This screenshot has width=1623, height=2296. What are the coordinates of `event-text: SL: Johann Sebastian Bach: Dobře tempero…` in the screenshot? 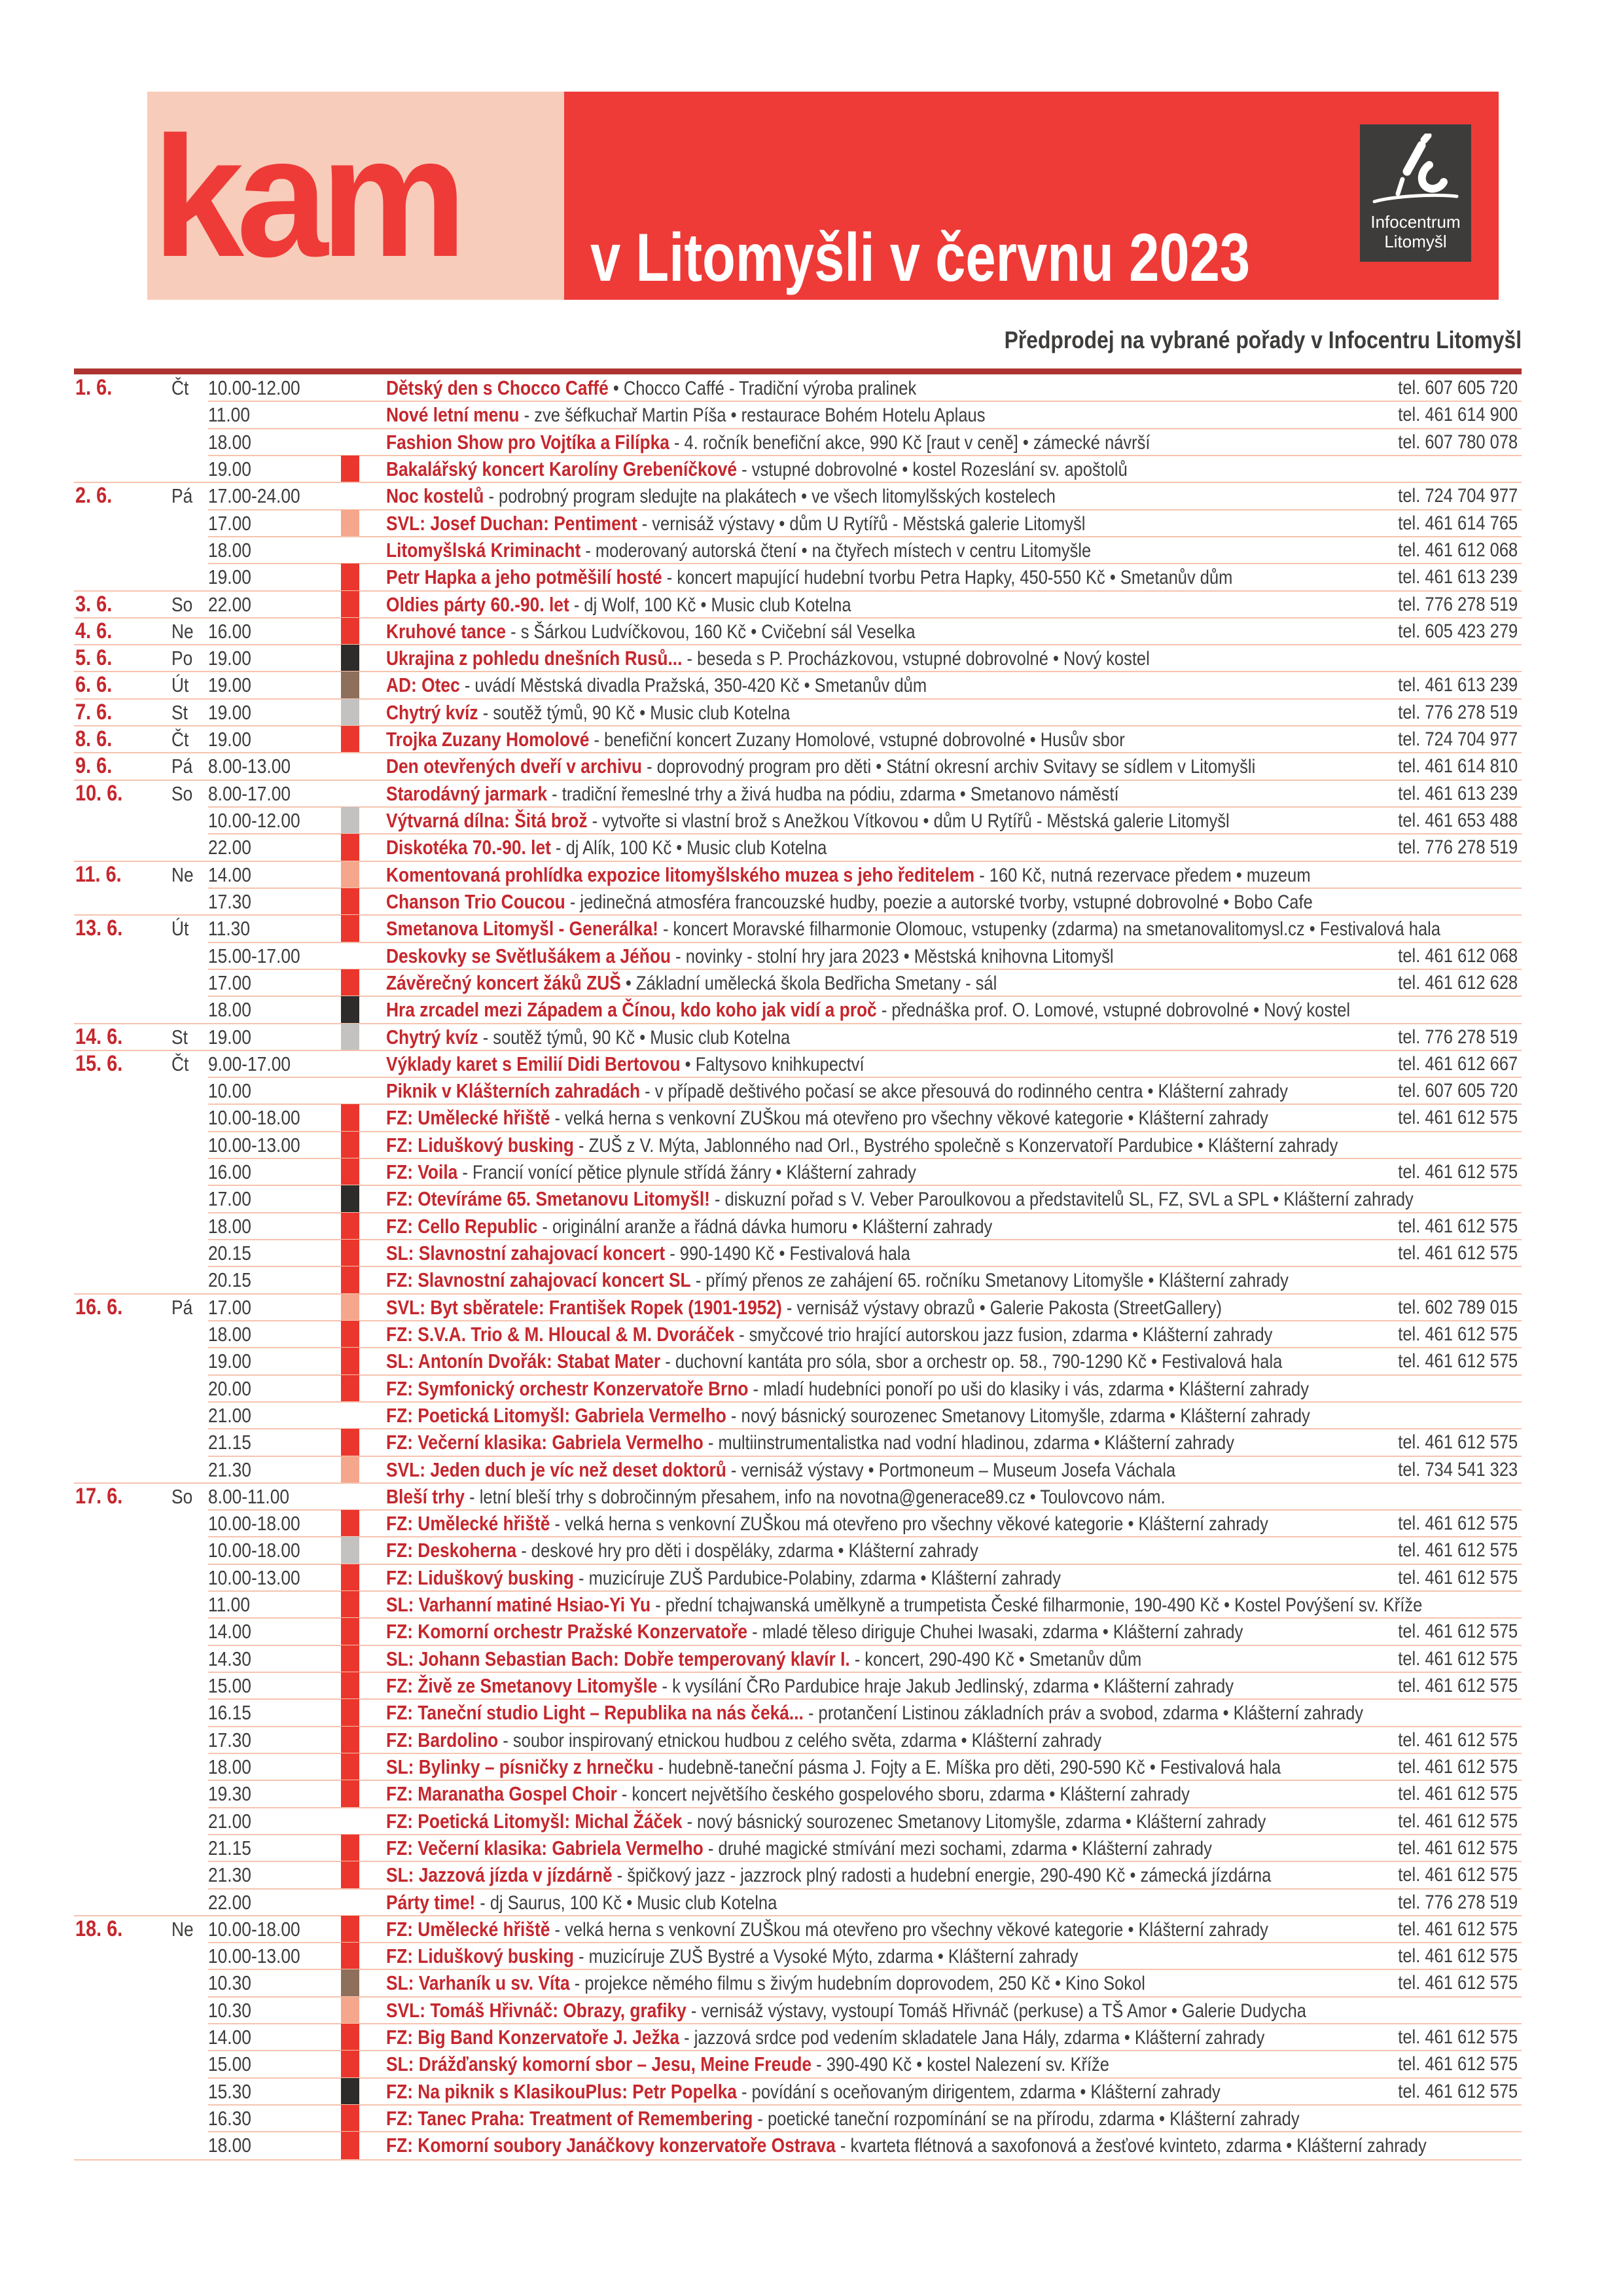 It's located at (830, 1659).